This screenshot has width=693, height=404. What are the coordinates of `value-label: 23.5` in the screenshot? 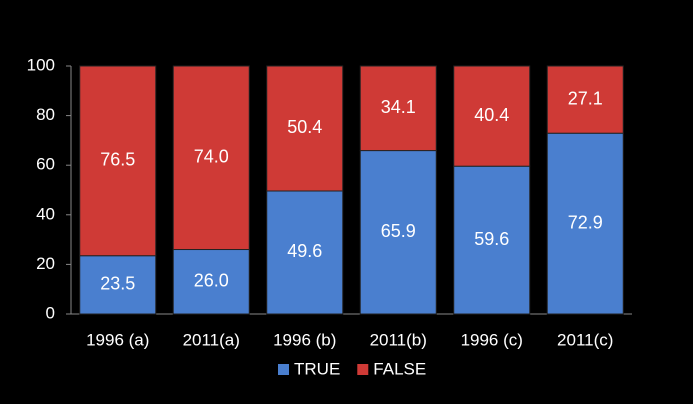 It's located at (117, 284).